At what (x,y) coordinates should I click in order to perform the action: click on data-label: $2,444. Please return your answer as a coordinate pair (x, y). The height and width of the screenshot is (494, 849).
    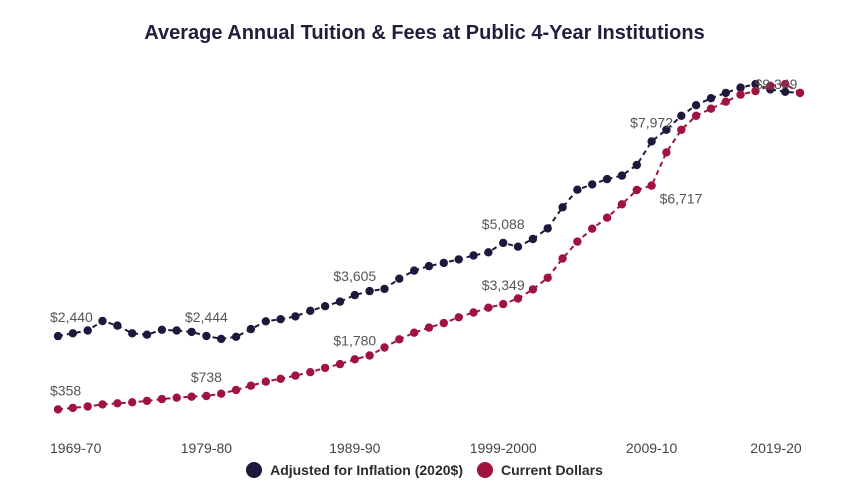
    Looking at the image, I should click on (206, 317).